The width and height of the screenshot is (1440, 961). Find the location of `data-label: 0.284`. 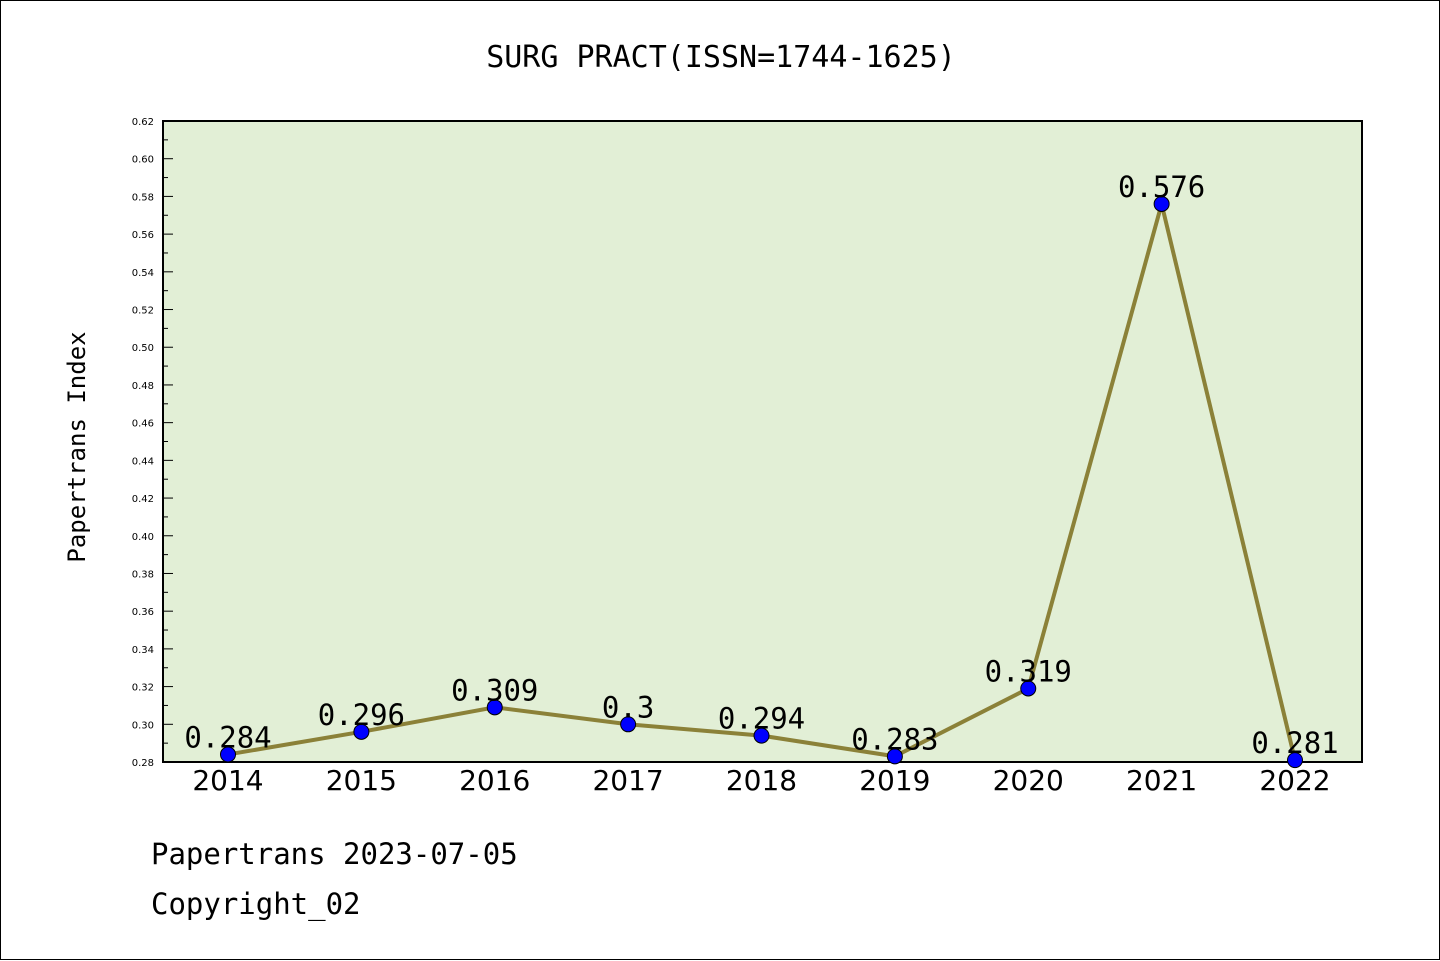

data-label: 0.284 is located at coordinates (227, 737).